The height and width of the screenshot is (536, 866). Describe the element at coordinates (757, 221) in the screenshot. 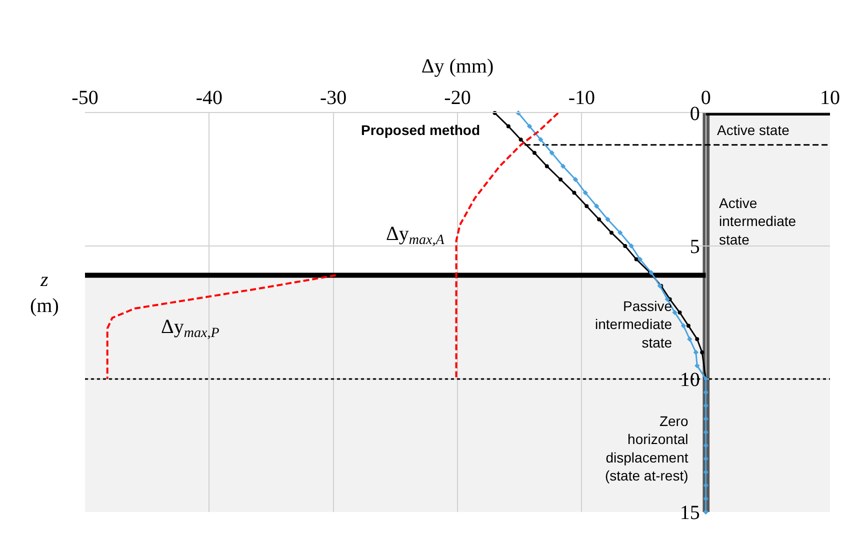

I see `annotation: Active intermediate state` at that location.